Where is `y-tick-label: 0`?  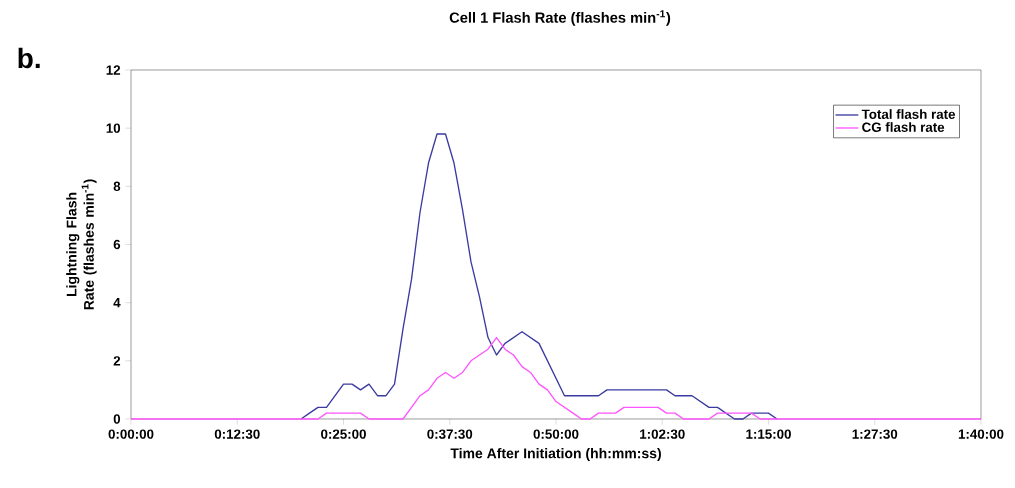
y-tick-label: 0 is located at coordinates (117, 419).